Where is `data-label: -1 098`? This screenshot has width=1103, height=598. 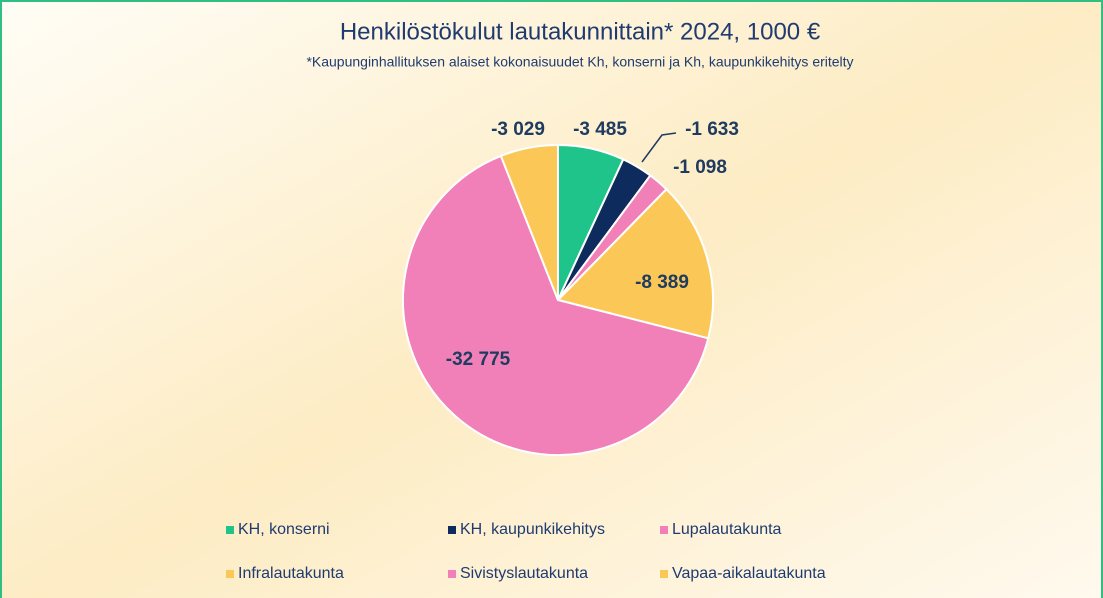
data-label: -1 098 is located at coordinates (700, 167).